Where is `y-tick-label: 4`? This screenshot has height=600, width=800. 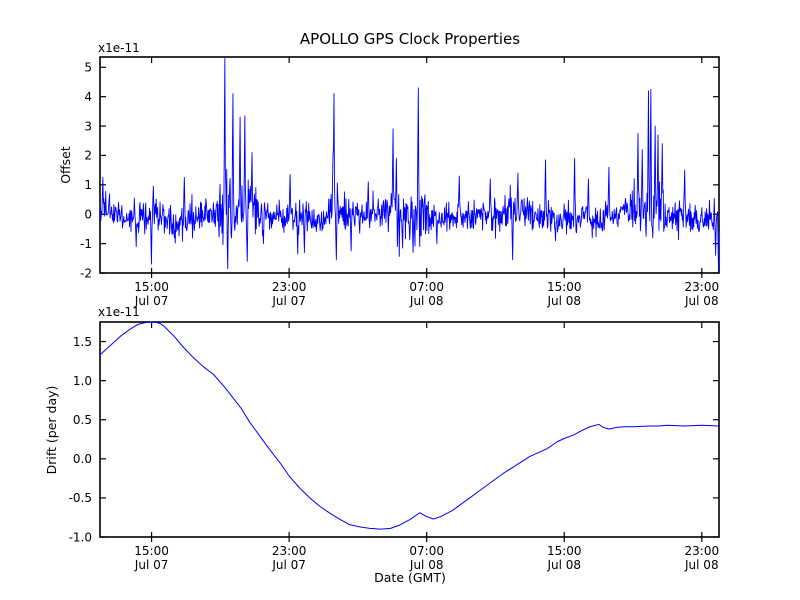 y-tick-label: 4 is located at coordinates (88, 97).